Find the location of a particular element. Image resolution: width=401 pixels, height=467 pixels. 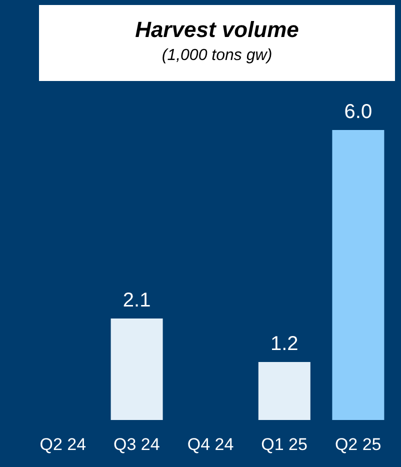

data-label: 1.2 is located at coordinates (284, 344).